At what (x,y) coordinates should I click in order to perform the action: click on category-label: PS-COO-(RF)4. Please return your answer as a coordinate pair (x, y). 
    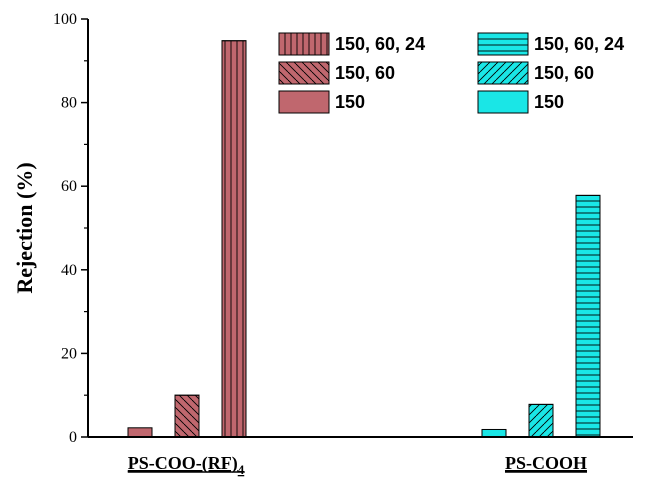
    Looking at the image, I should click on (186, 465).